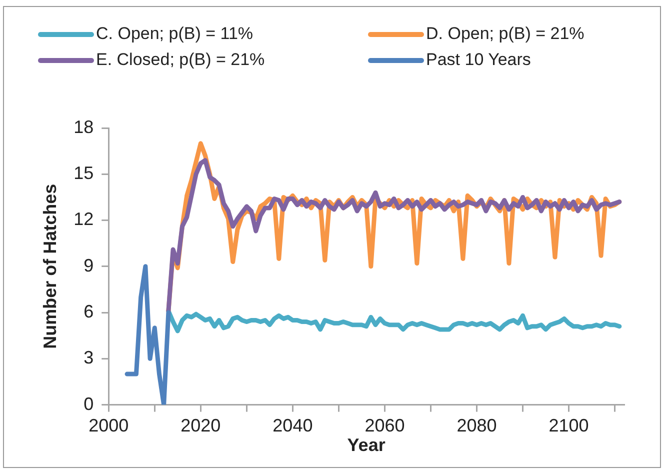 Image resolution: width=666 pixels, height=471 pixels. What do you see at coordinates (478, 60) in the screenshot?
I see `legend-label: Past 10 Years` at bounding box center [478, 60].